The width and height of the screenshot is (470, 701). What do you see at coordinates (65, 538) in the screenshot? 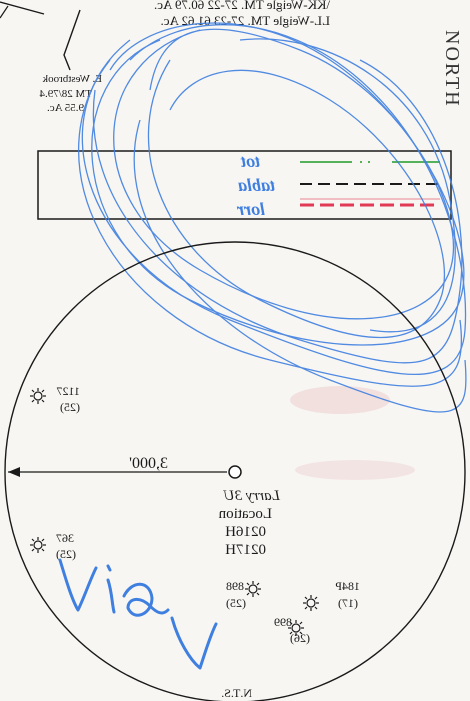
I see `well-id: 367` at bounding box center [65, 538].